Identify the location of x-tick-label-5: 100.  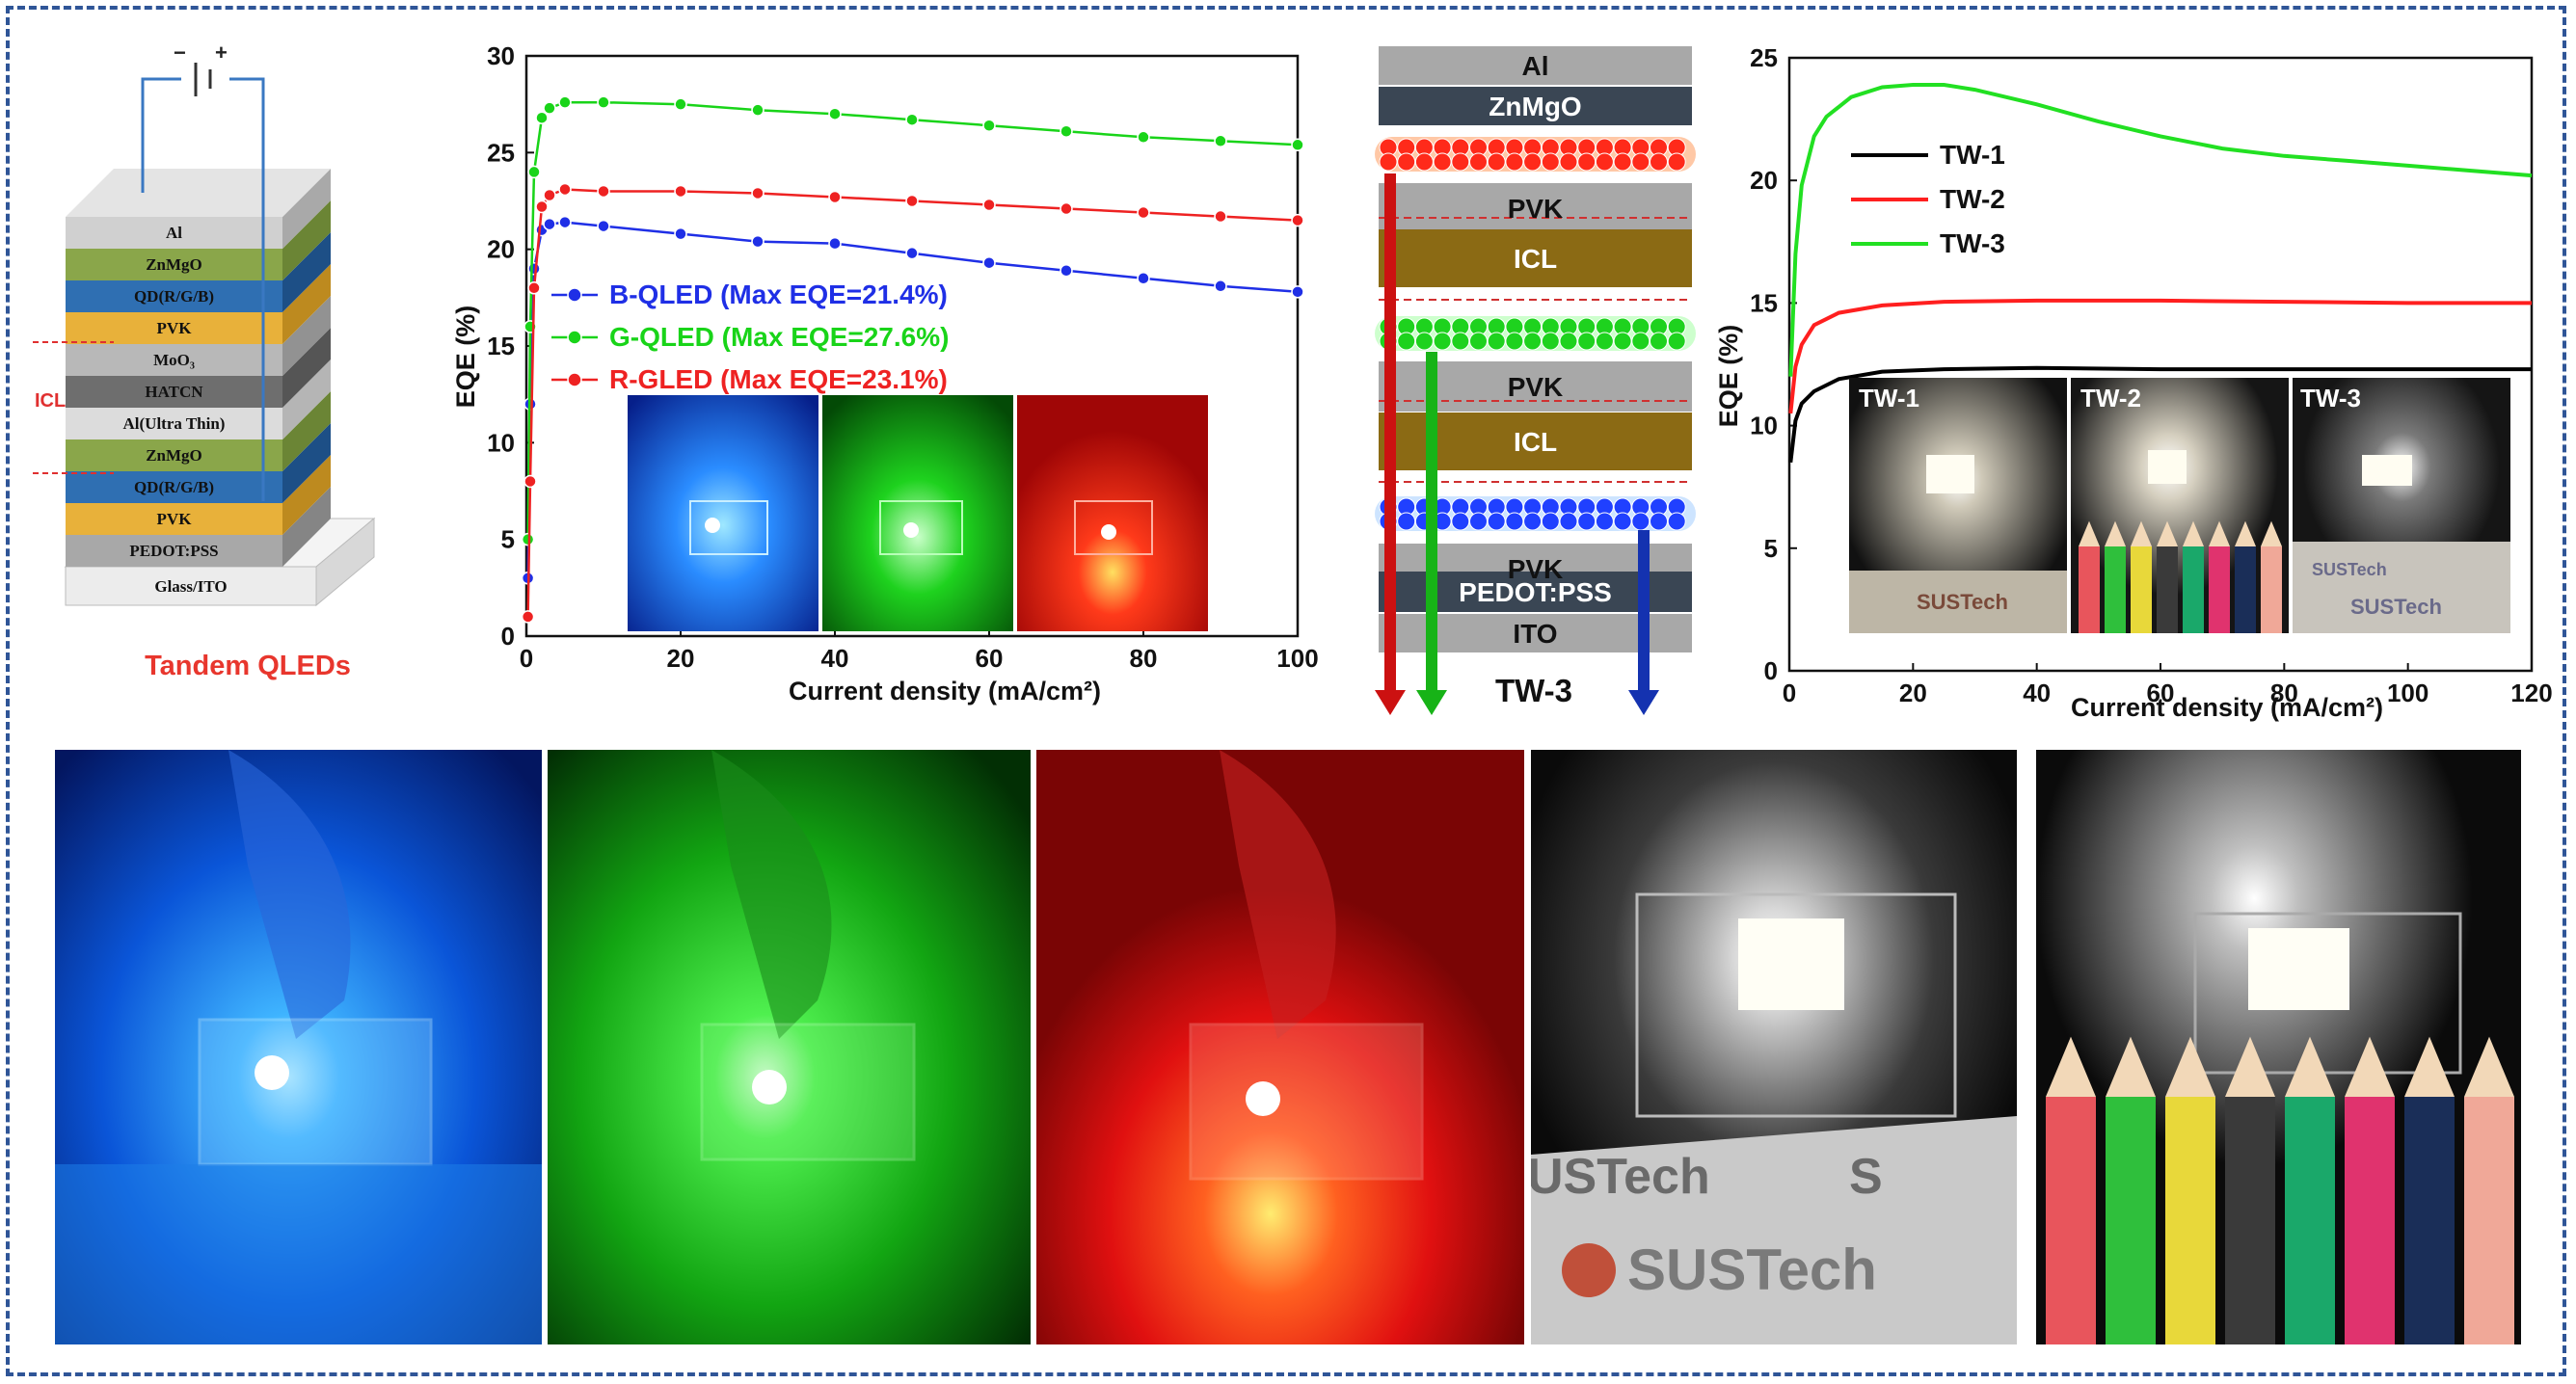
(2408, 693).